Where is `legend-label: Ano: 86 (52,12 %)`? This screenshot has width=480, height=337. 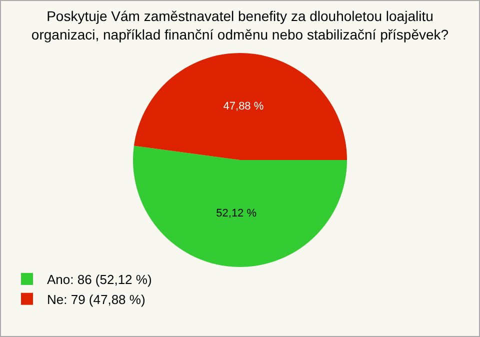
legend-label: Ano: 86 (52,12 %) is located at coordinates (99, 280).